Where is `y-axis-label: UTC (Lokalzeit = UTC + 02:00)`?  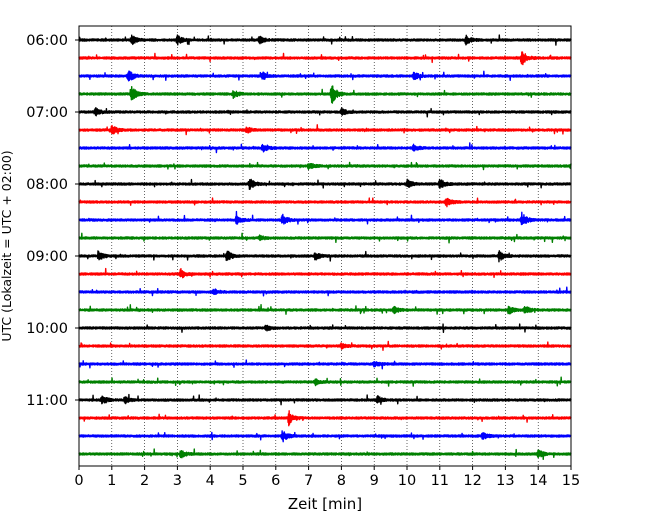
y-axis-label: UTC (Lokalzeit = UTC + 02:00) is located at coordinates (7, 245).